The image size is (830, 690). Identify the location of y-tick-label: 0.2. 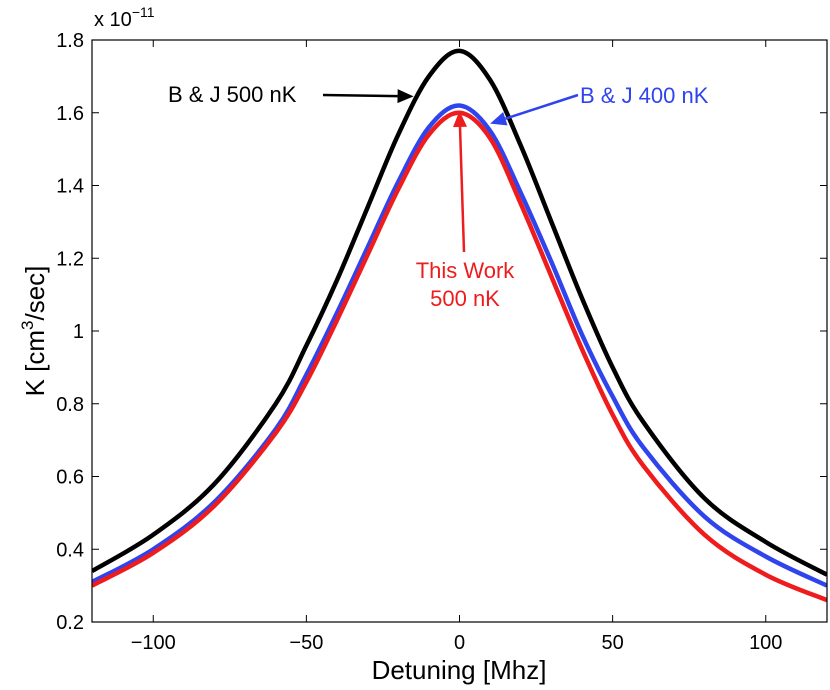
(70, 623).